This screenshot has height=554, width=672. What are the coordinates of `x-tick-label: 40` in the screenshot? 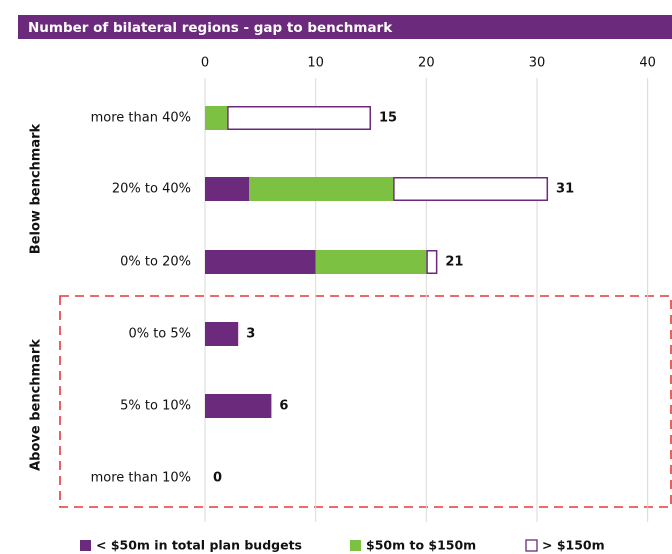 It's located at (647, 63).